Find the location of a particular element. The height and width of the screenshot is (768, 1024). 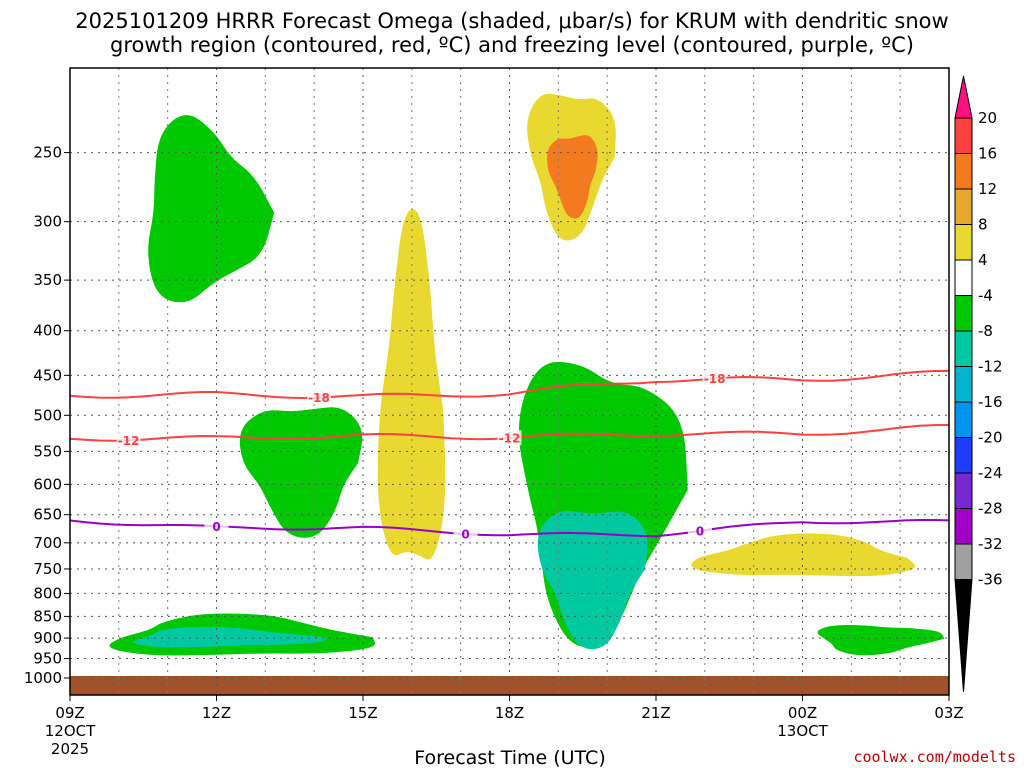

x-tick-label-21Z: 21Z is located at coordinates (655, 713).